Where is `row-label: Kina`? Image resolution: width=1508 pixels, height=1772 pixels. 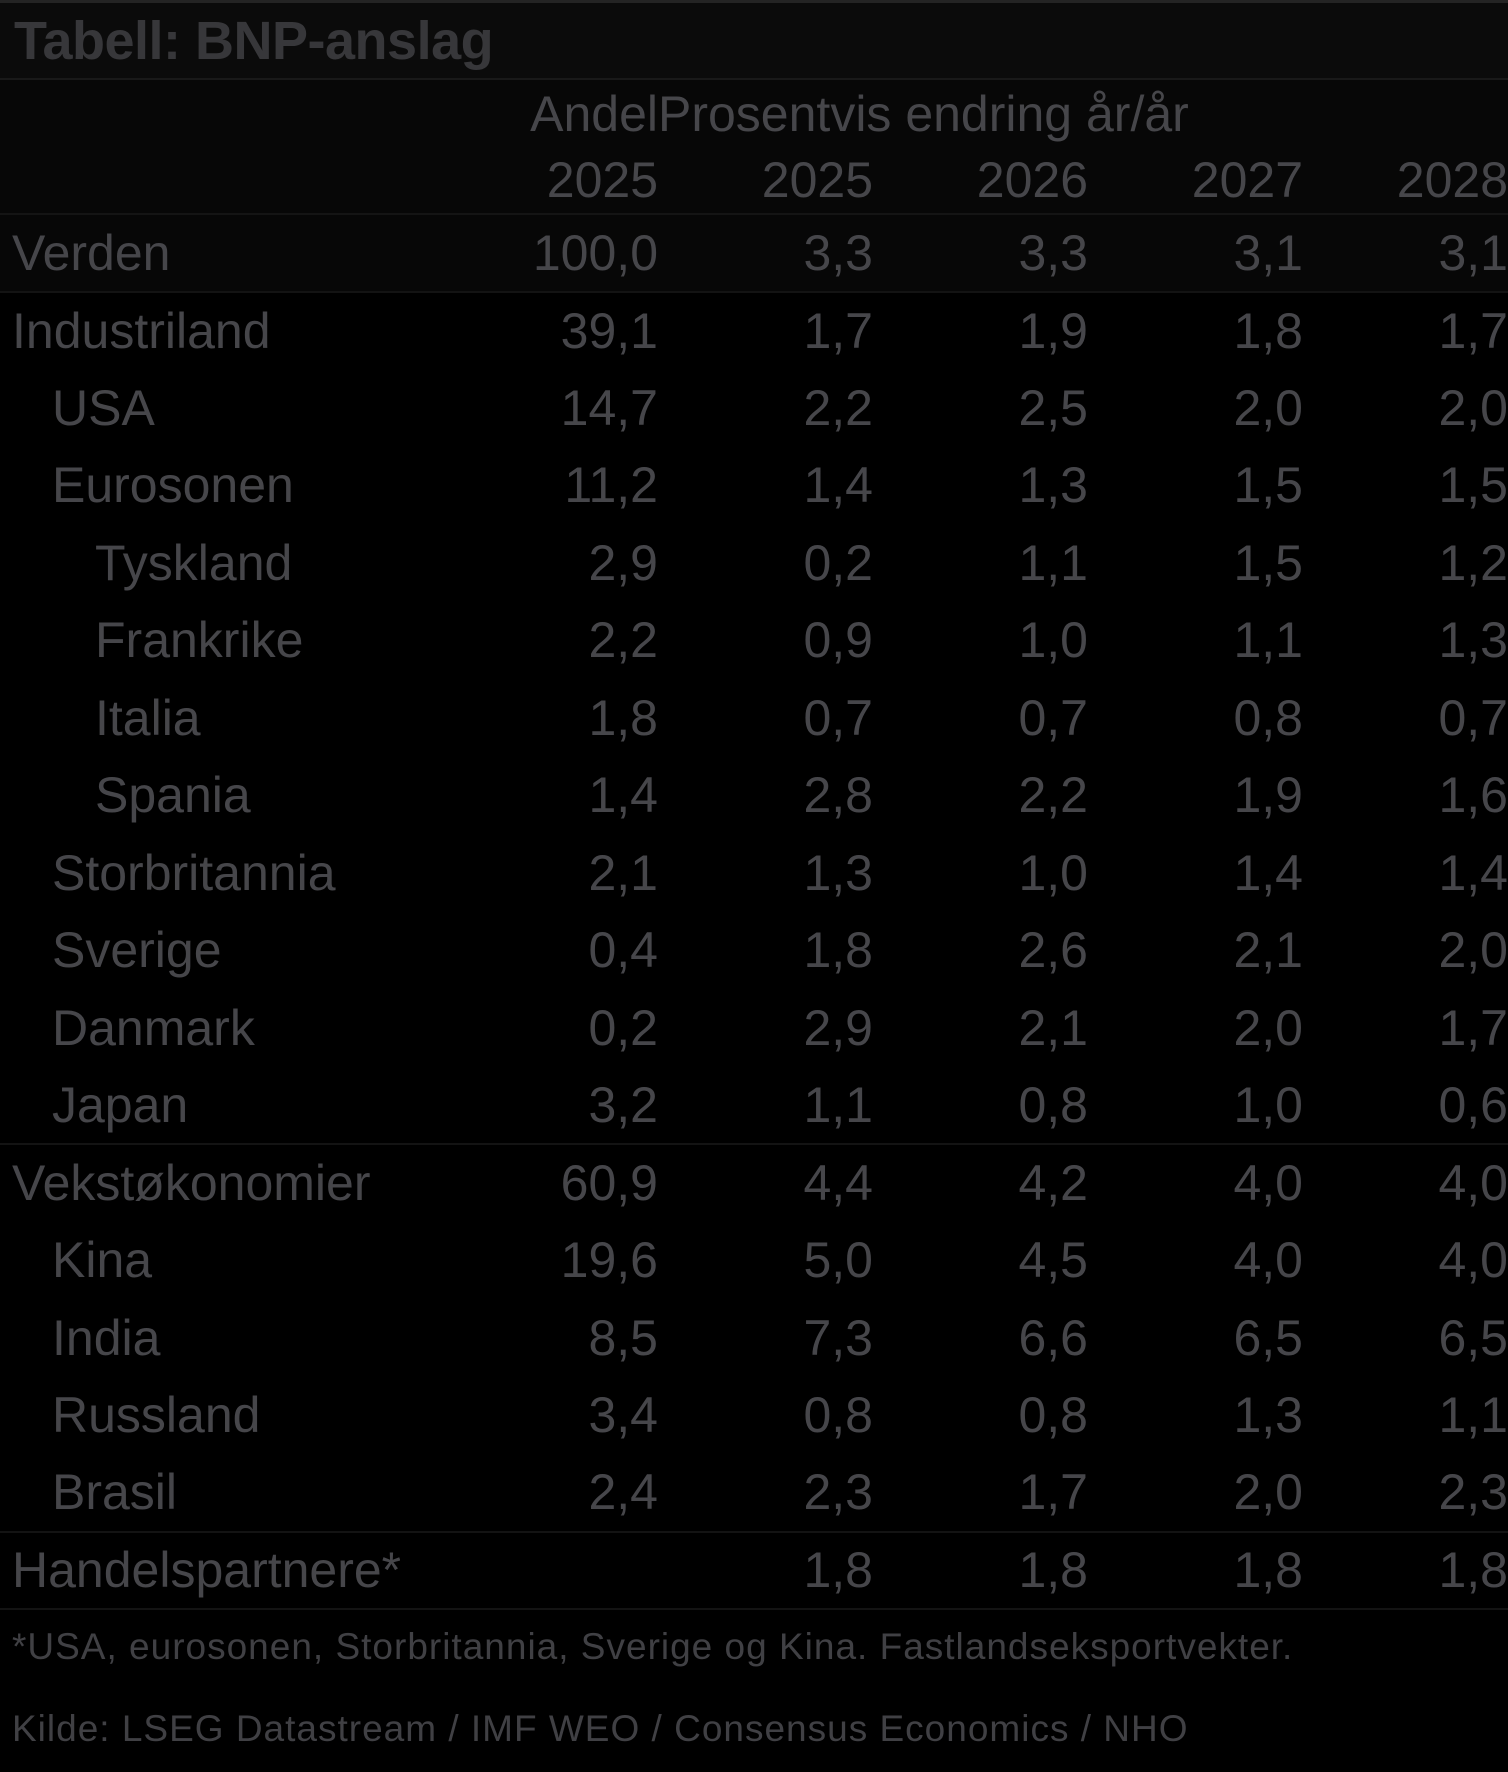 row-label: Kina is located at coordinates (102, 1260).